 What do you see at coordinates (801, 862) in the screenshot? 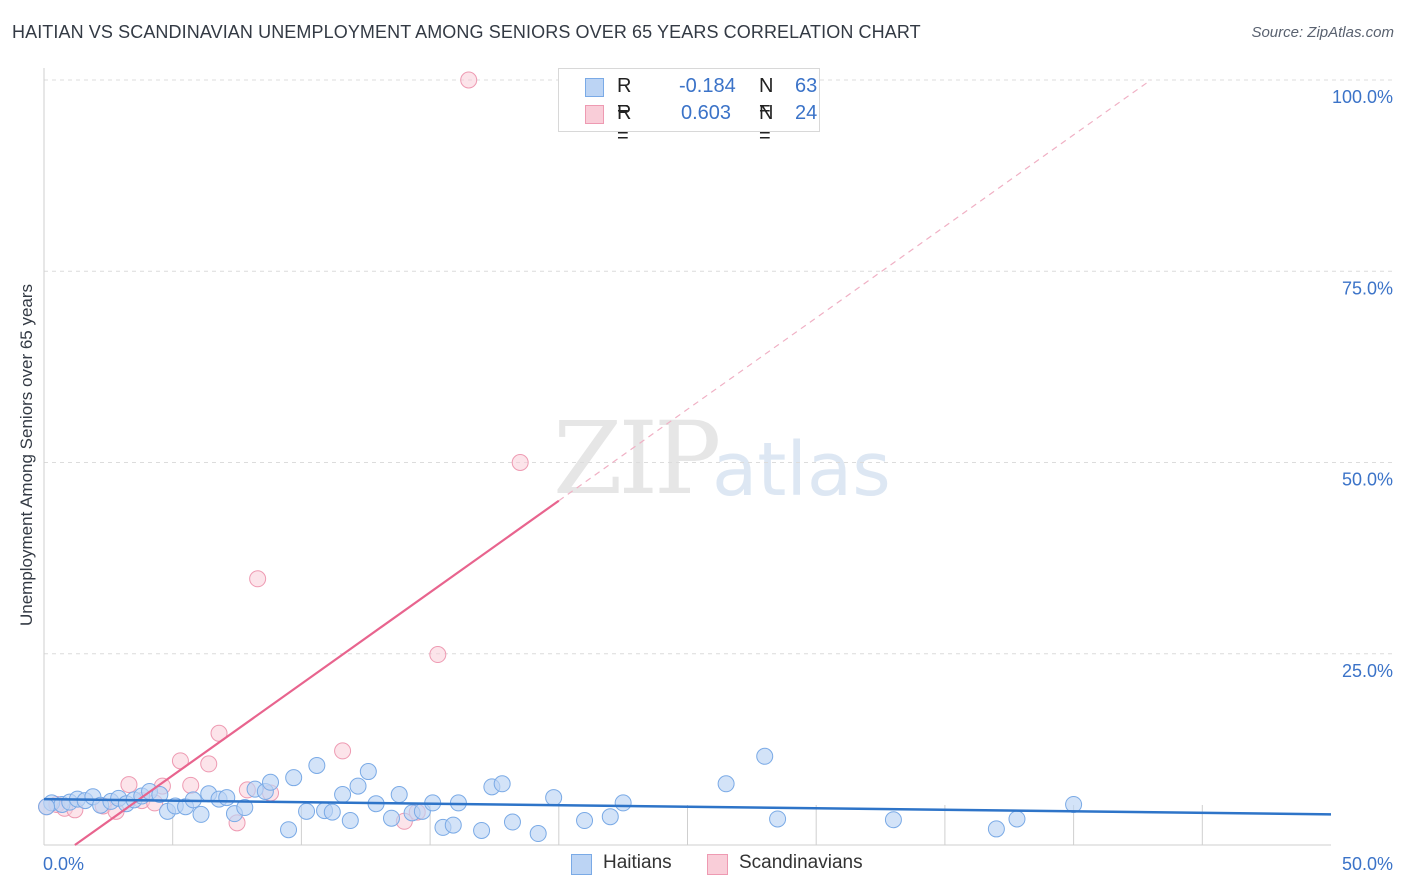
I see `legend-label-scandinavians: Scandinavians` at bounding box center [801, 862].